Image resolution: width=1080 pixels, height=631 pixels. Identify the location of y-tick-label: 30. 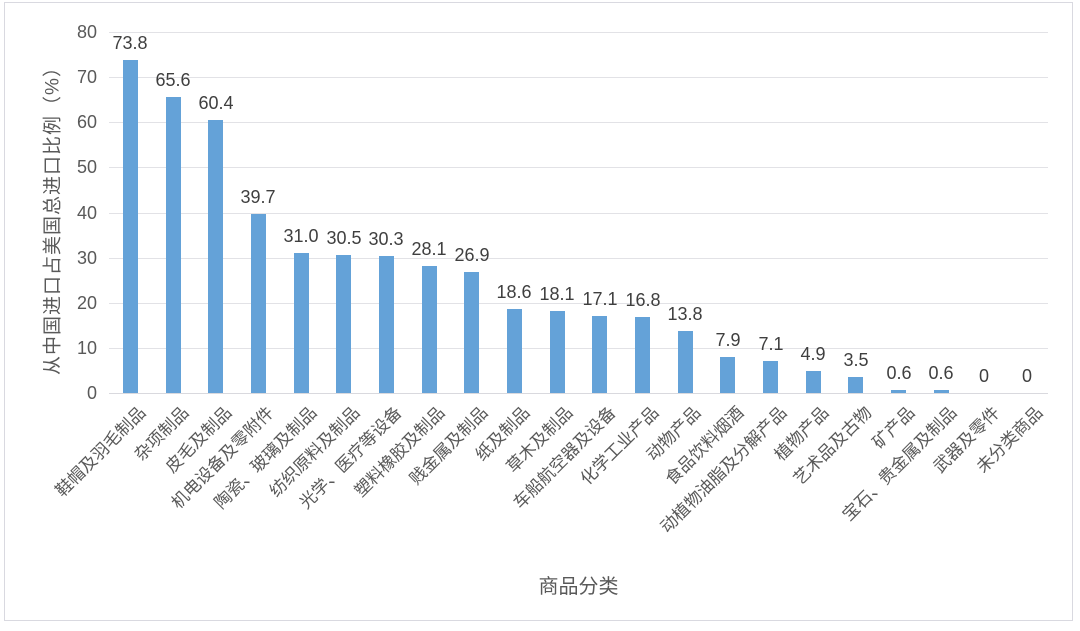
(86, 258).